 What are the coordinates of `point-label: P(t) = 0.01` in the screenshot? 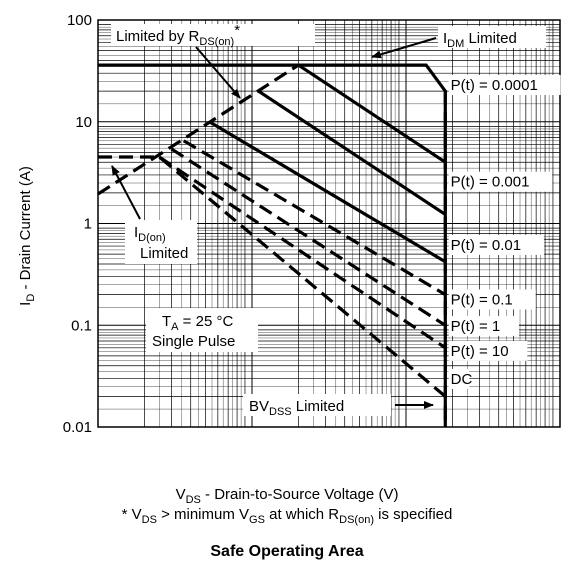 It's located at (486, 245).